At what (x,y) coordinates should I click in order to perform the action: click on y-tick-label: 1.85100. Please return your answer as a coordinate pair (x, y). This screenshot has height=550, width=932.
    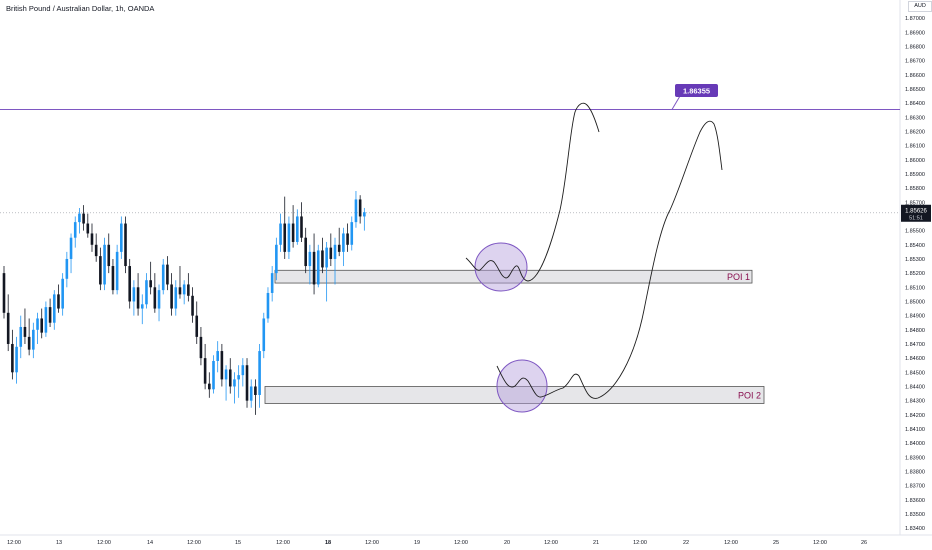
    Looking at the image, I should click on (915, 288).